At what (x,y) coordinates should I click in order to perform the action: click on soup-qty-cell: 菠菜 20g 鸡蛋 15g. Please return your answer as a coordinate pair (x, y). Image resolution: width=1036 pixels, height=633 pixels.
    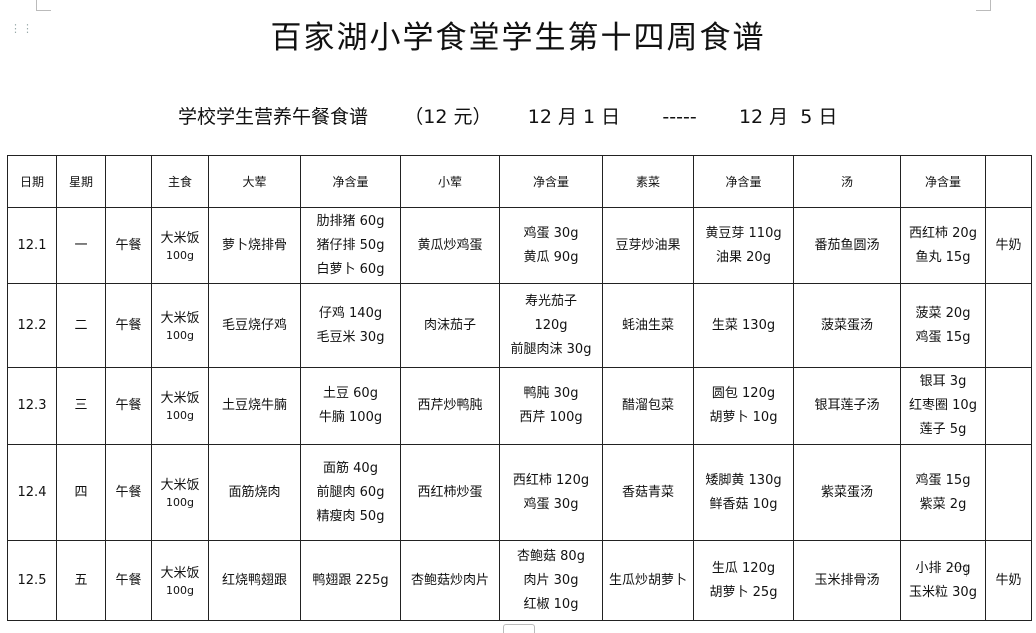
    Looking at the image, I should click on (943, 325).